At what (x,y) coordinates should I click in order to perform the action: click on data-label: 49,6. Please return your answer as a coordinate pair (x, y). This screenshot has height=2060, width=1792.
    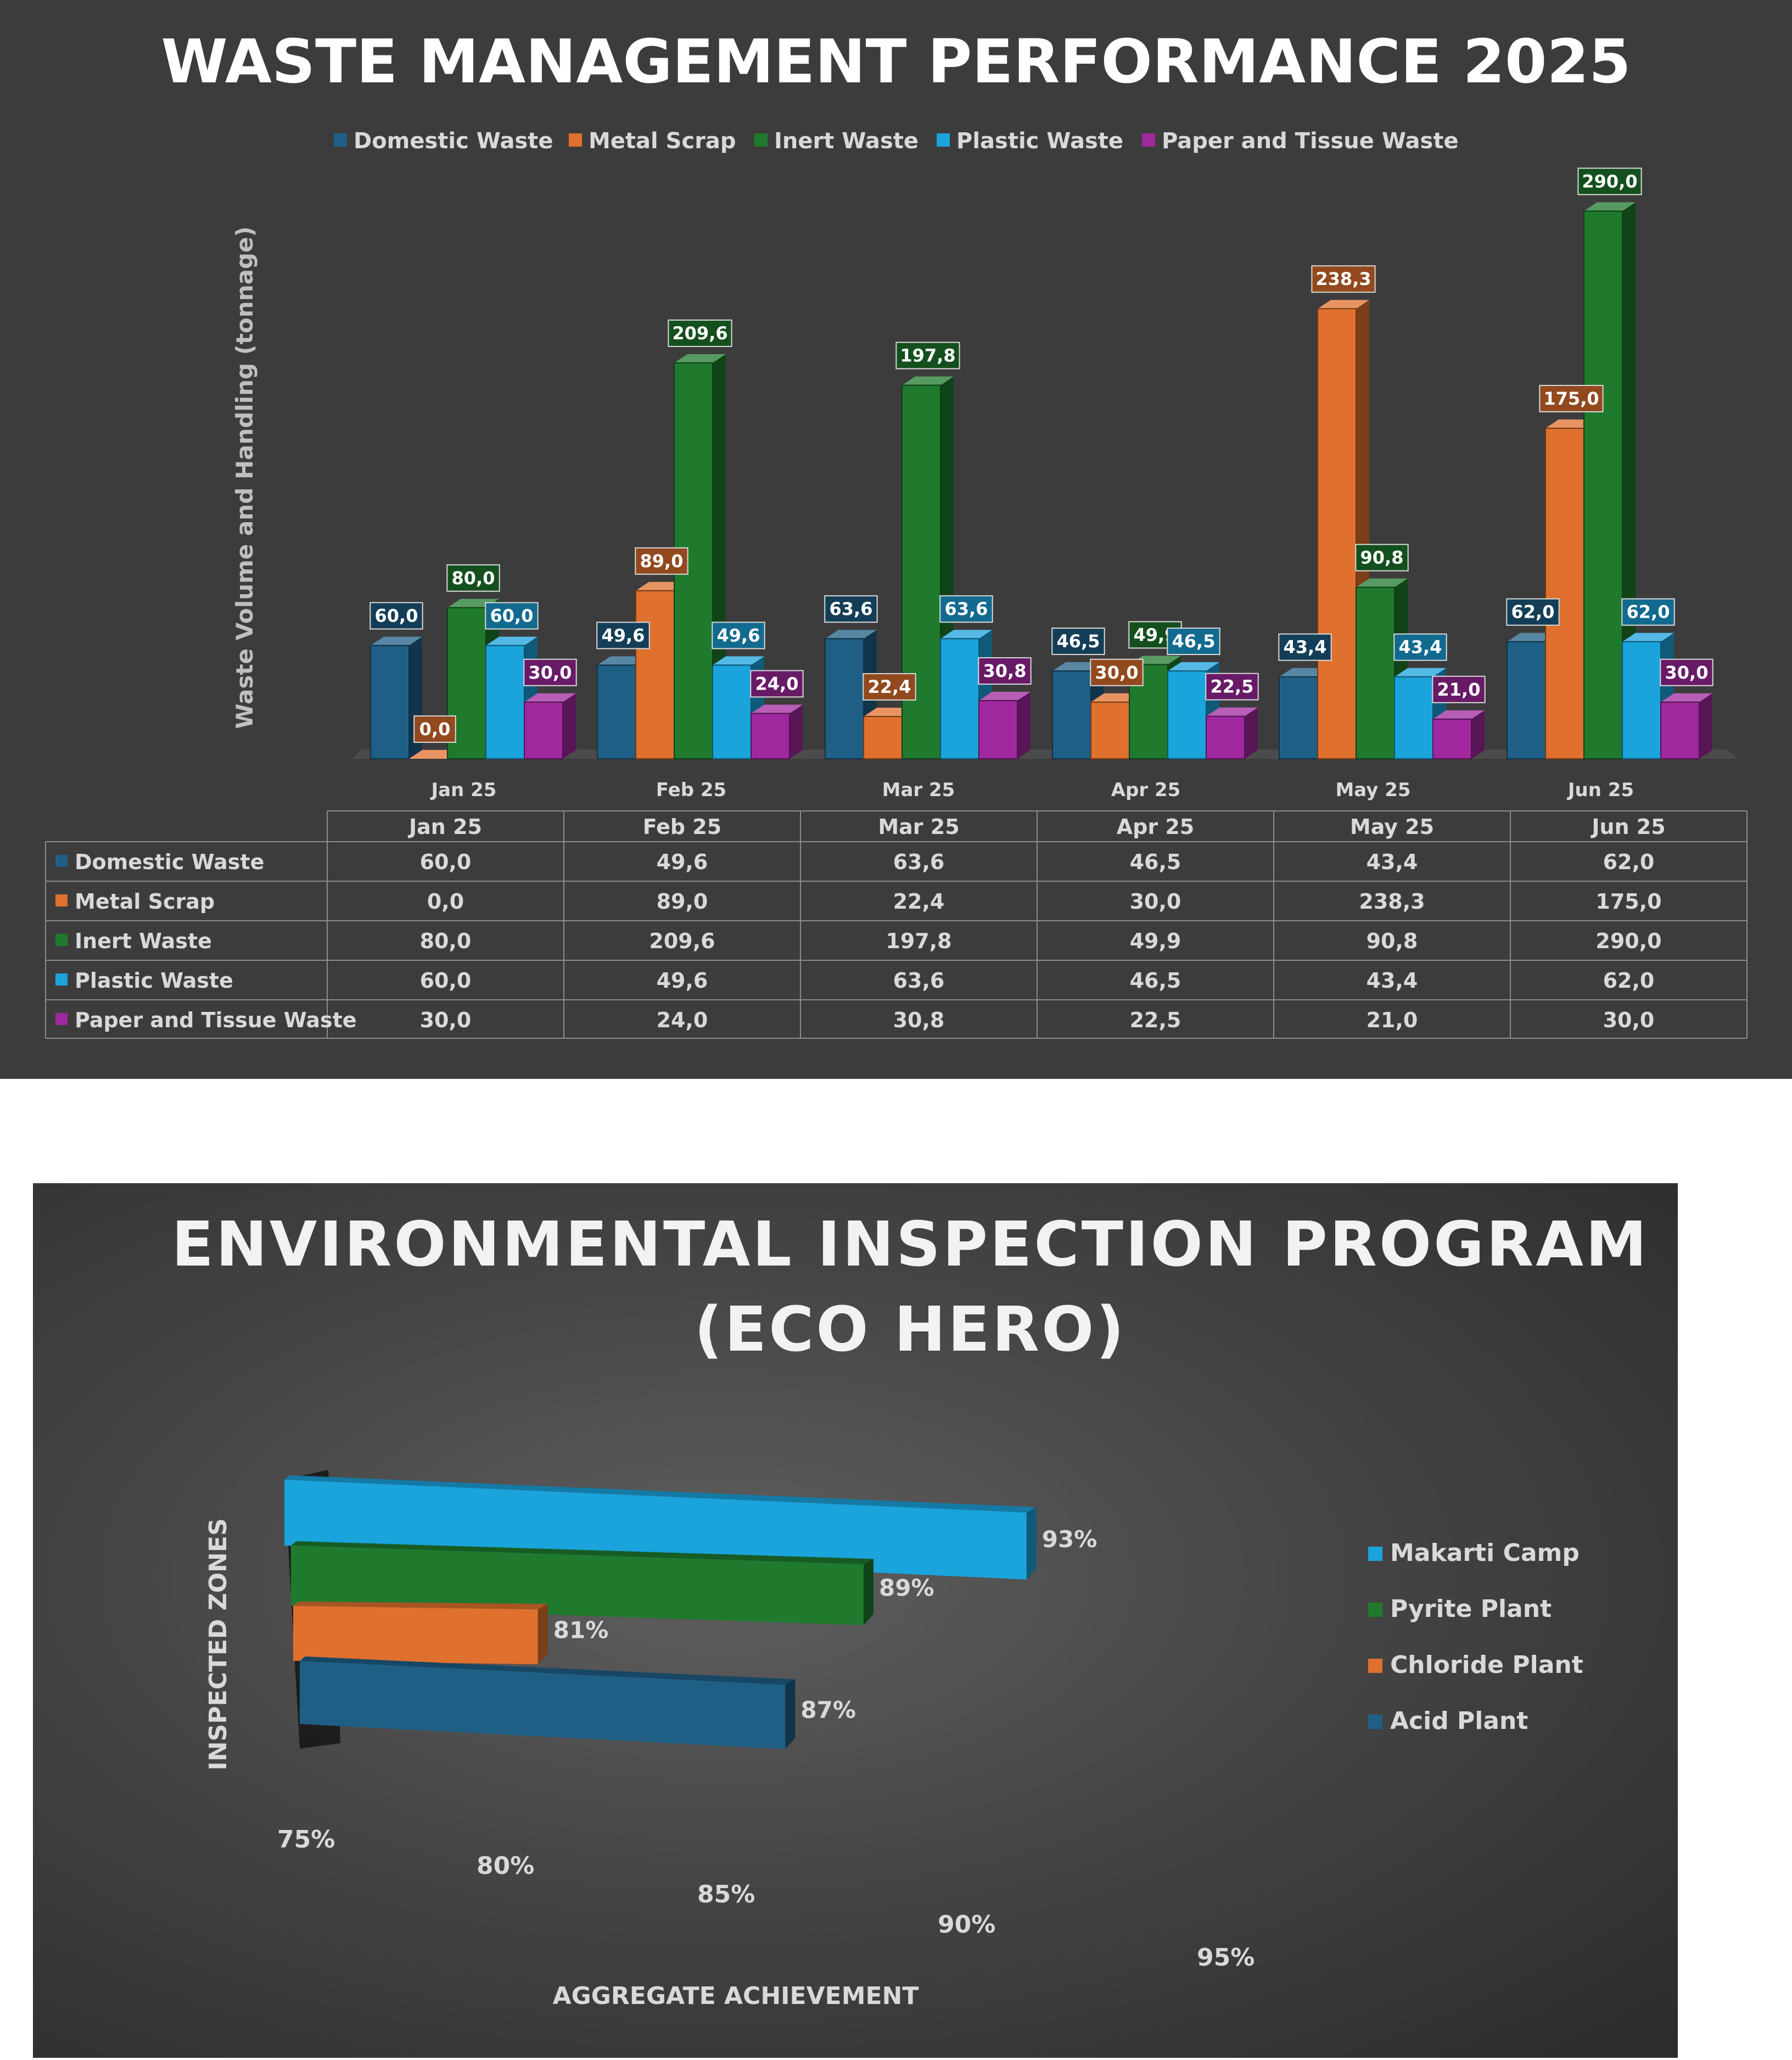
    Looking at the image, I should click on (739, 636).